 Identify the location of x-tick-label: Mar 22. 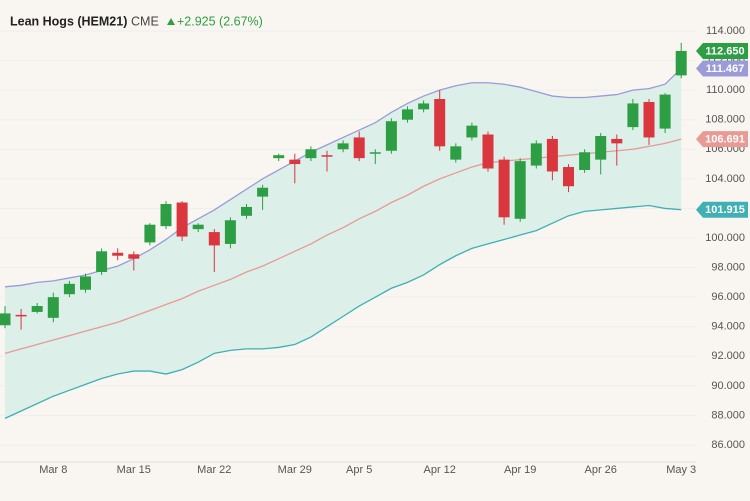
(214, 470).